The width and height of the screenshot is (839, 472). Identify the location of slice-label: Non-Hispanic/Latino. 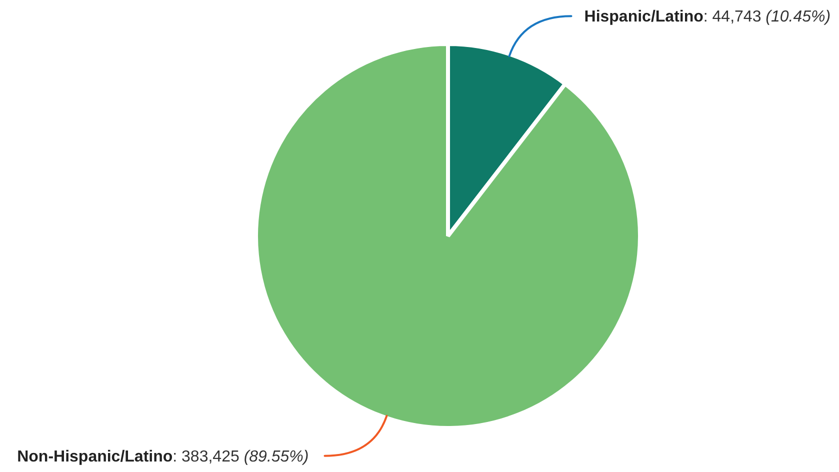
(95, 457).